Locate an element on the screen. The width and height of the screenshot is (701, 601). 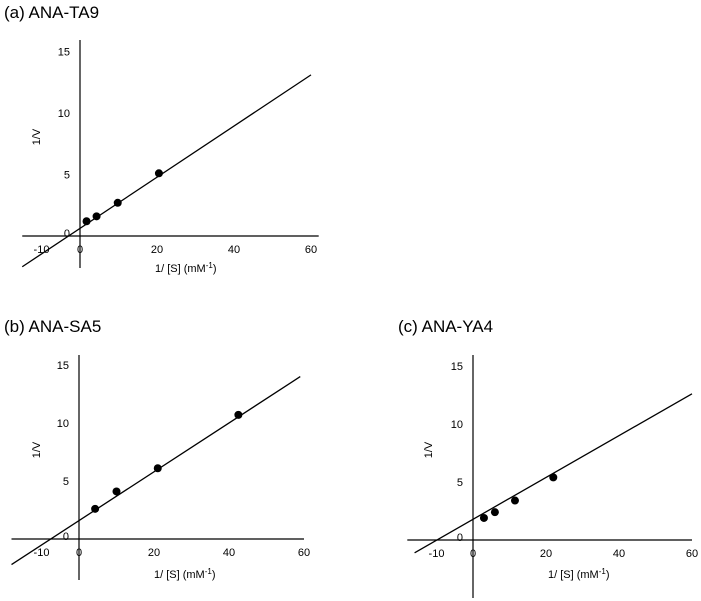
panel-b-title: (b) ANA-SA5 is located at coordinates (52, 326).